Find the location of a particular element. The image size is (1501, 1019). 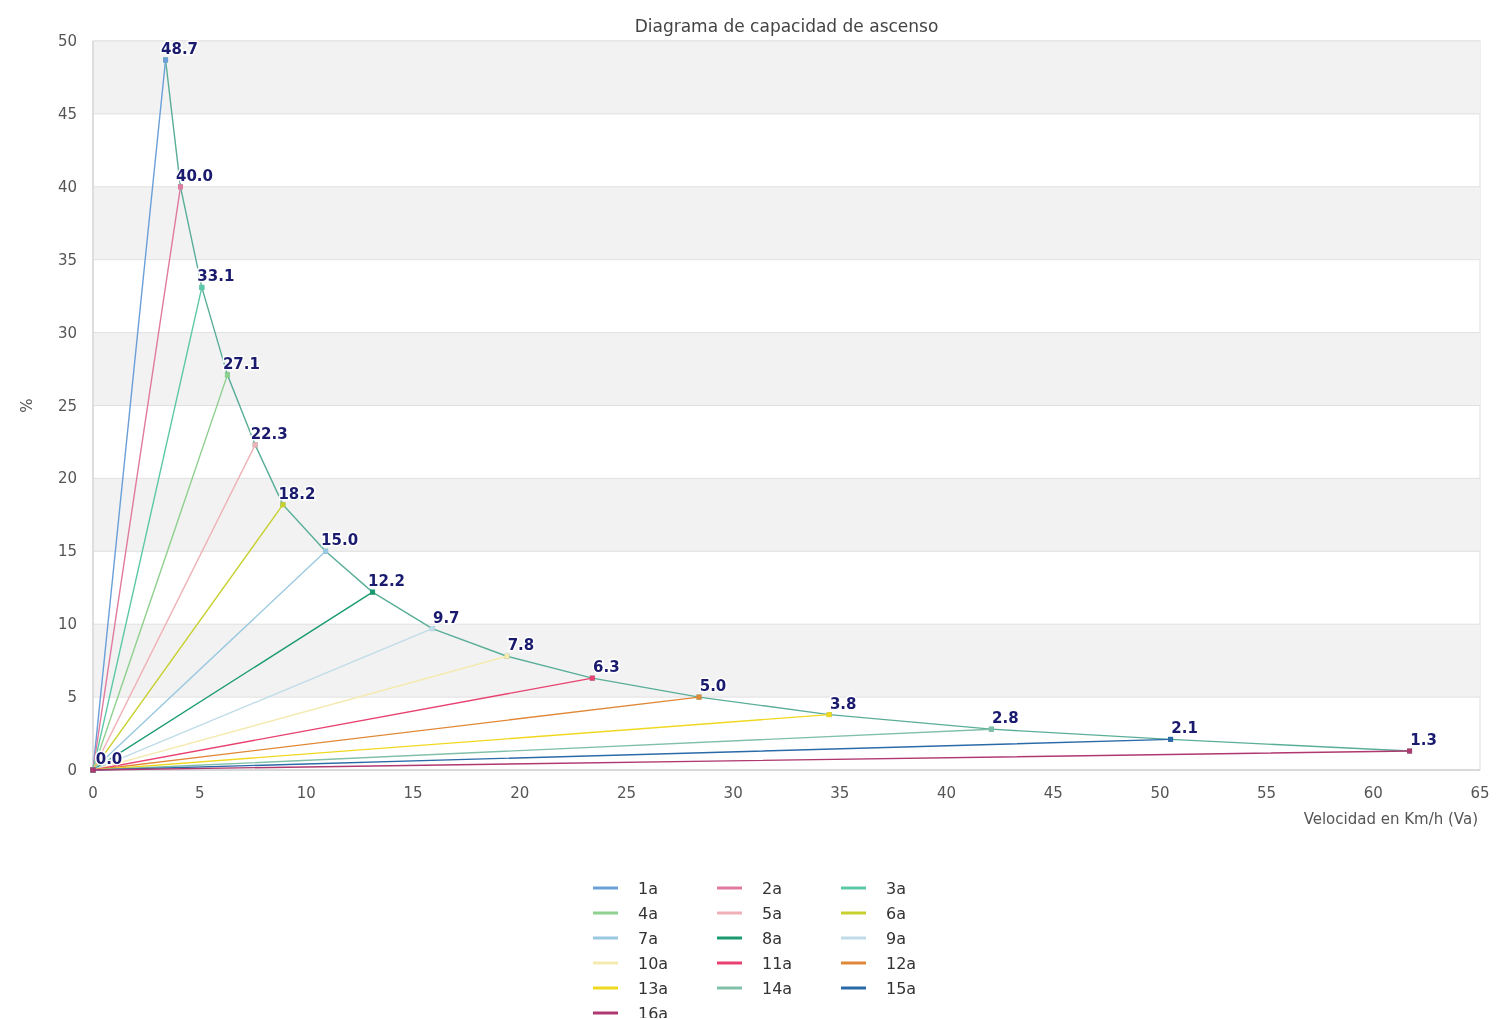

legend-label: 14a is located at coordinates (777, 988).